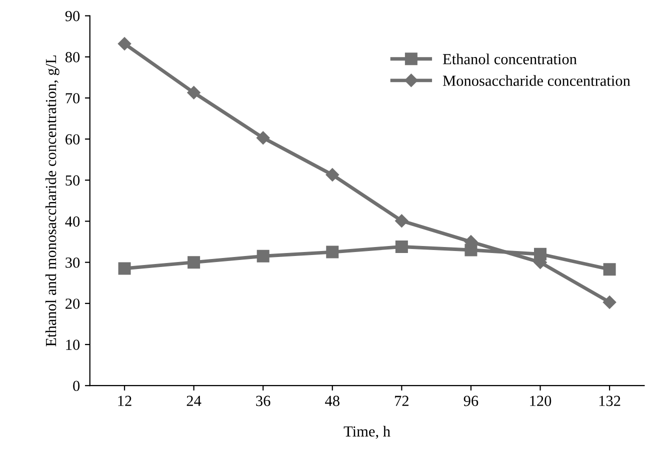 Image resolution: width=656 pixels, height=451 pixels. Describe the element at coordinates (52, 200) in the screenshot. I see `y-axis-title: Ethanol and monosaccharide concentration, g/L` at that location.